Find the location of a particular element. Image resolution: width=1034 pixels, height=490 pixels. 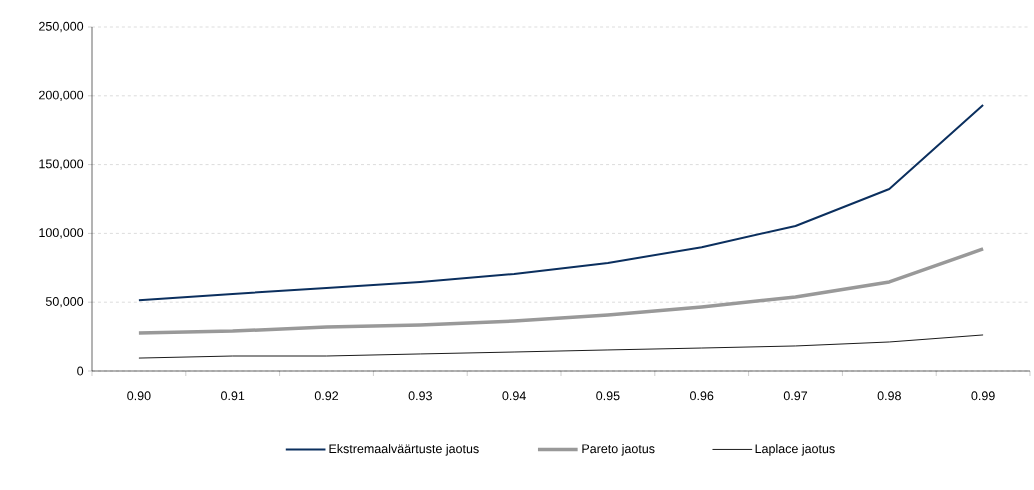

x-tick-label: 0.94 is located at coordinates (514, 396).